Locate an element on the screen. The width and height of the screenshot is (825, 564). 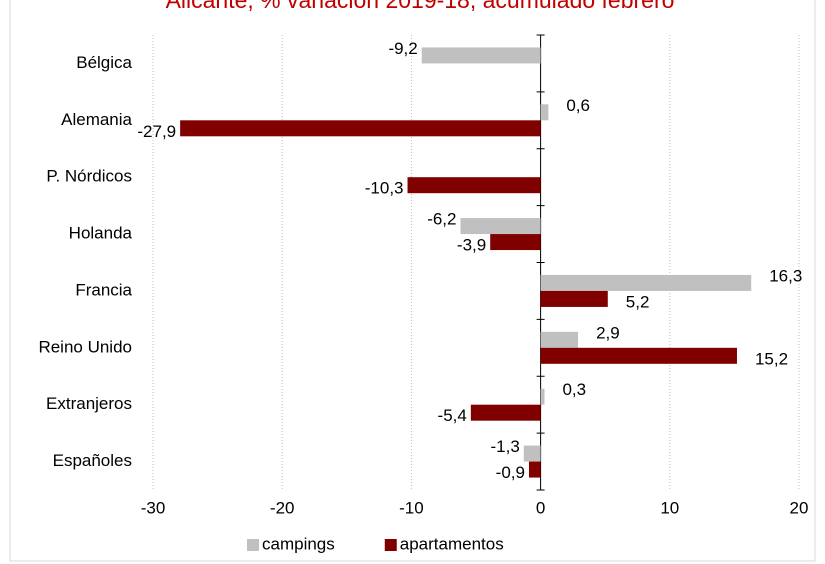
data-label: -0,9 is located at coordinates (510, 472).